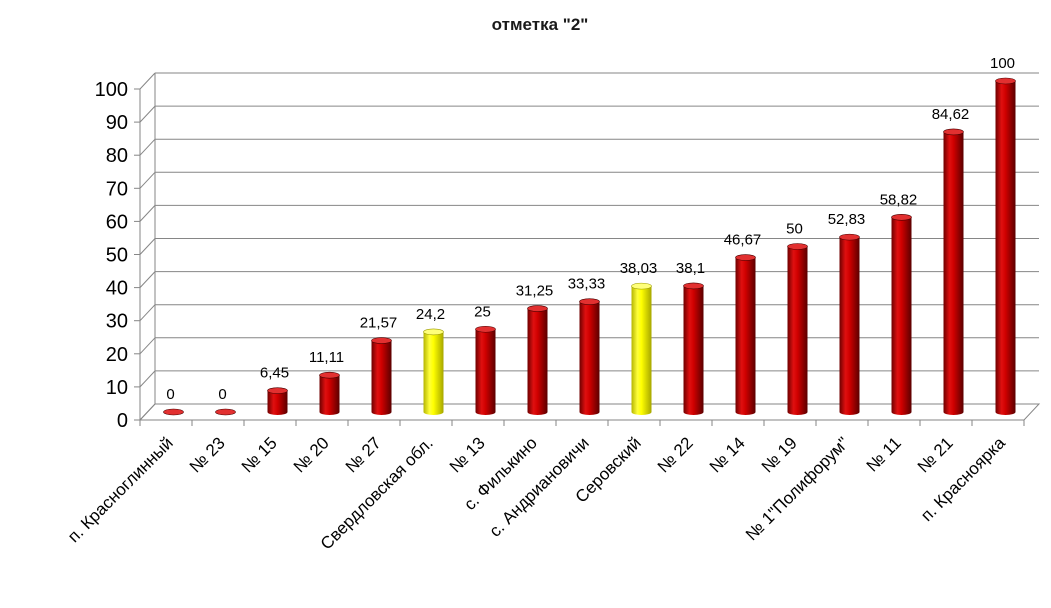 The height and width of the screenshot is (608, 1051). I want to click on y-tick-label: 90, so click(117, 123).